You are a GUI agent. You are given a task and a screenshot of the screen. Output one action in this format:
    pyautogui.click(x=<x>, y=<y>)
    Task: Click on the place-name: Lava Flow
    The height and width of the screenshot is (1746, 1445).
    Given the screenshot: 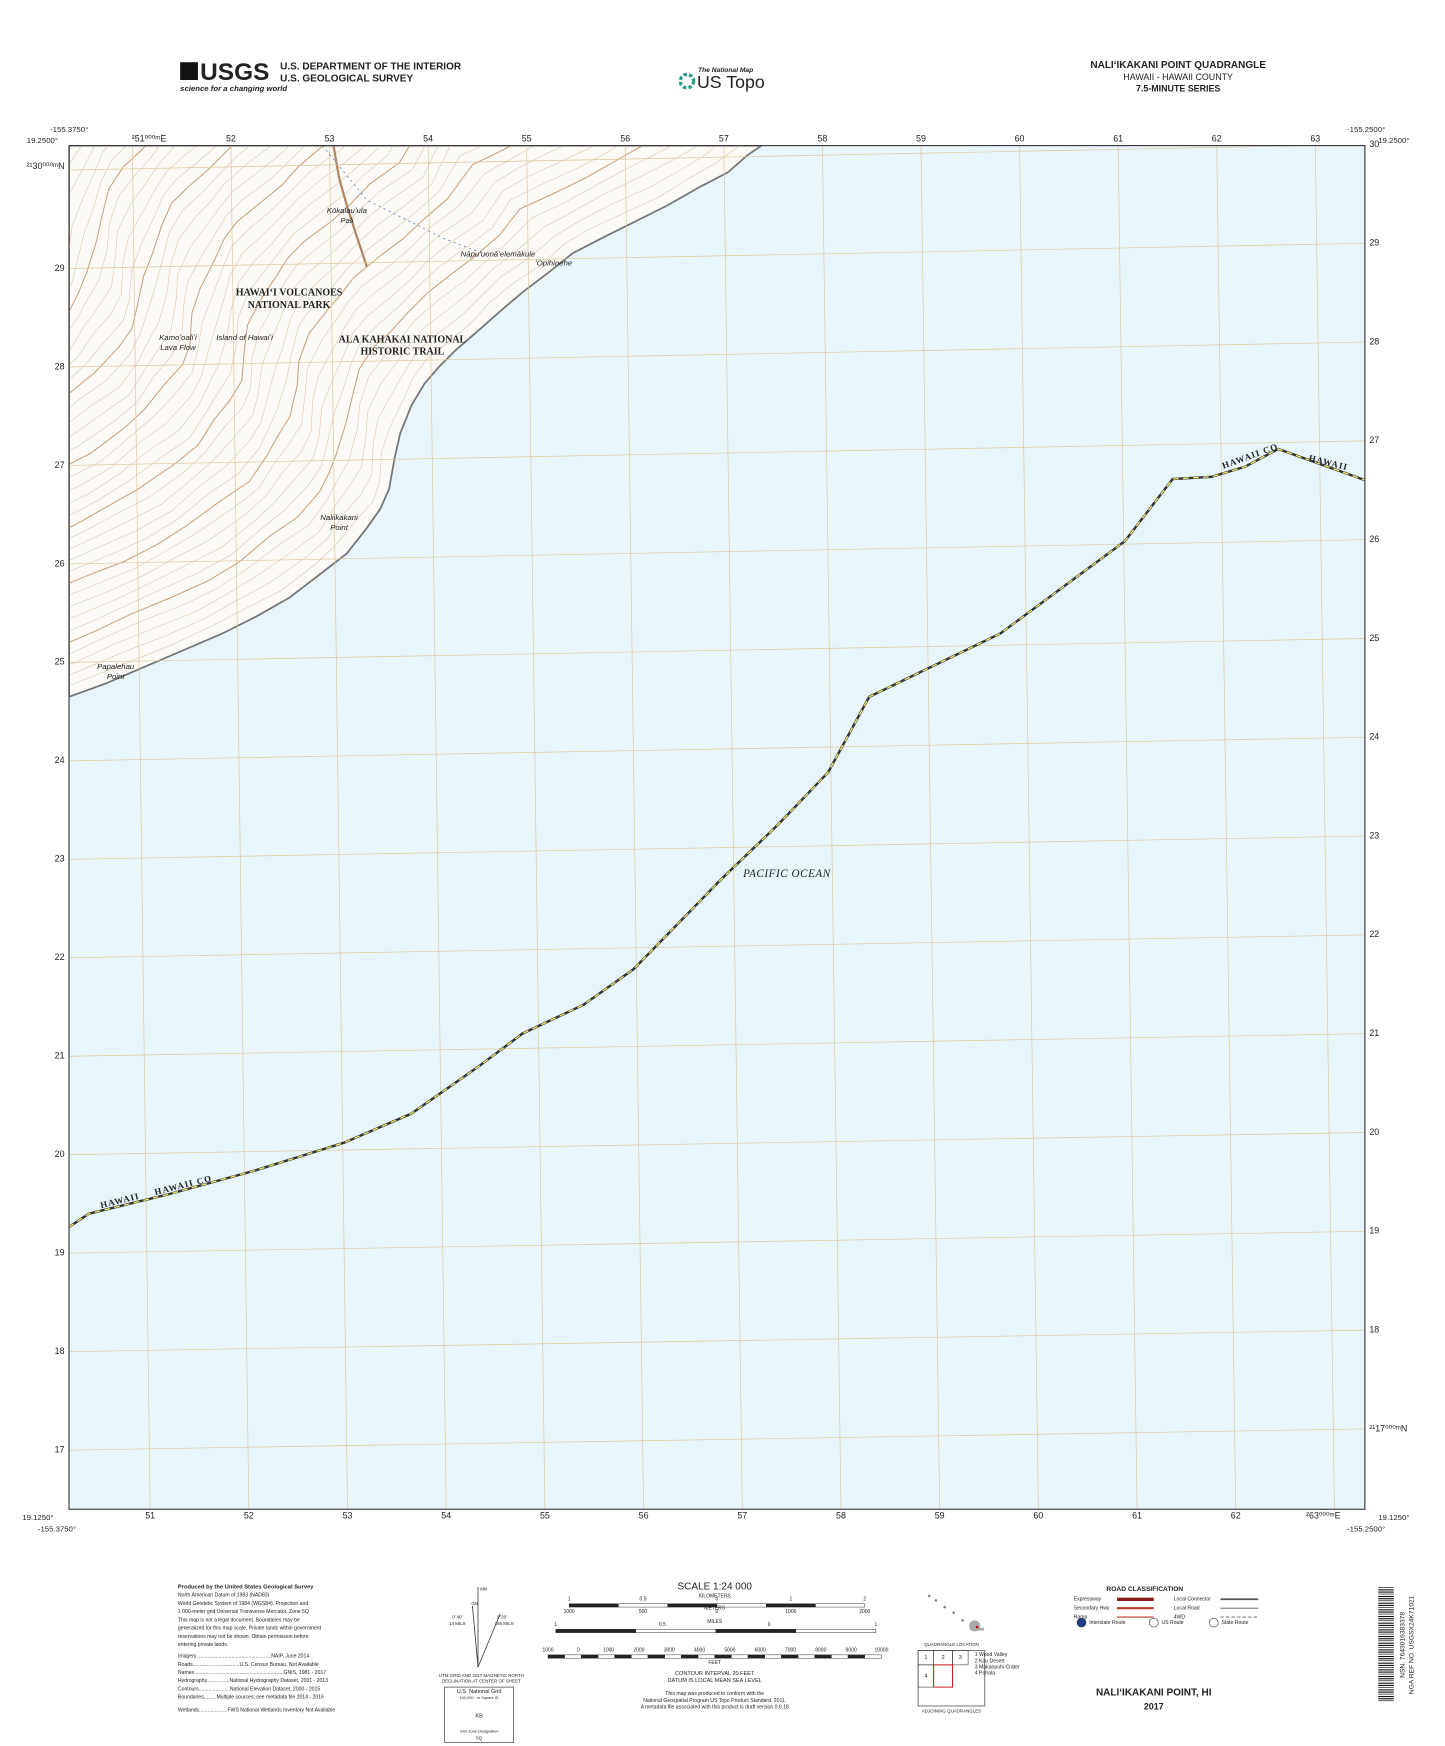 What is the action you would take?
    pyautogui.click(x=178, y=347)
    